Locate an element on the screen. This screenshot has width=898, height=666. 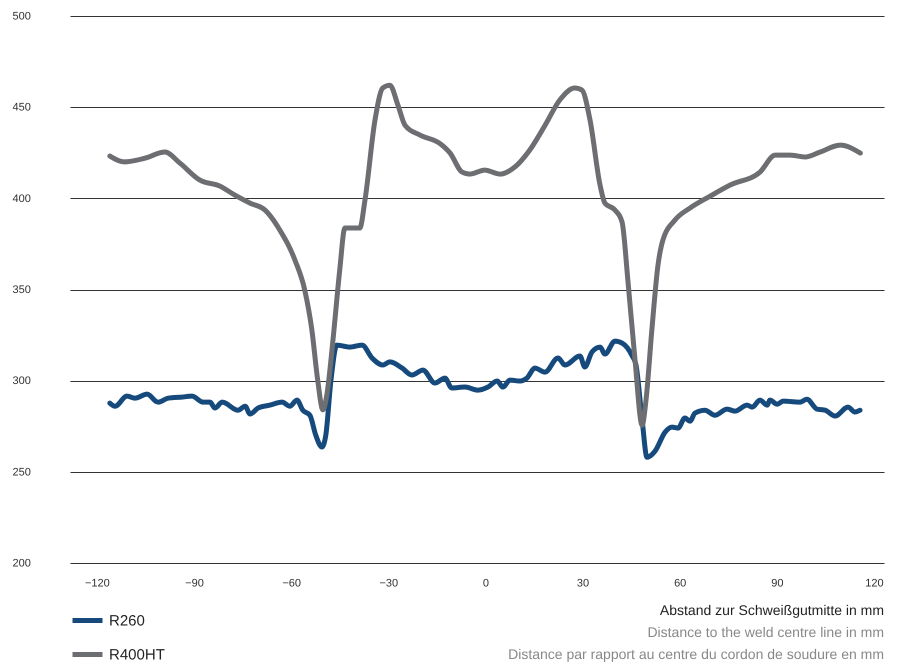
y-tick-label: 200 is located at coordinates (21, 564).